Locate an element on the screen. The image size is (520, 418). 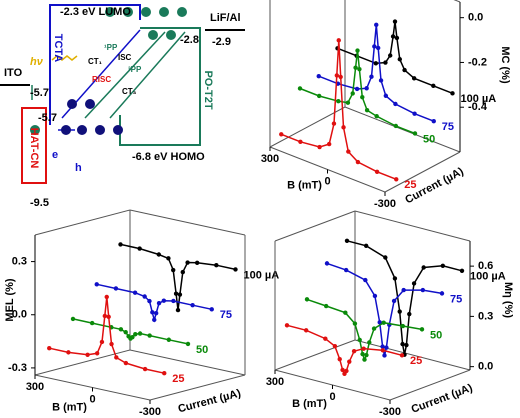
ct-line is located at coordinates (125, 75).